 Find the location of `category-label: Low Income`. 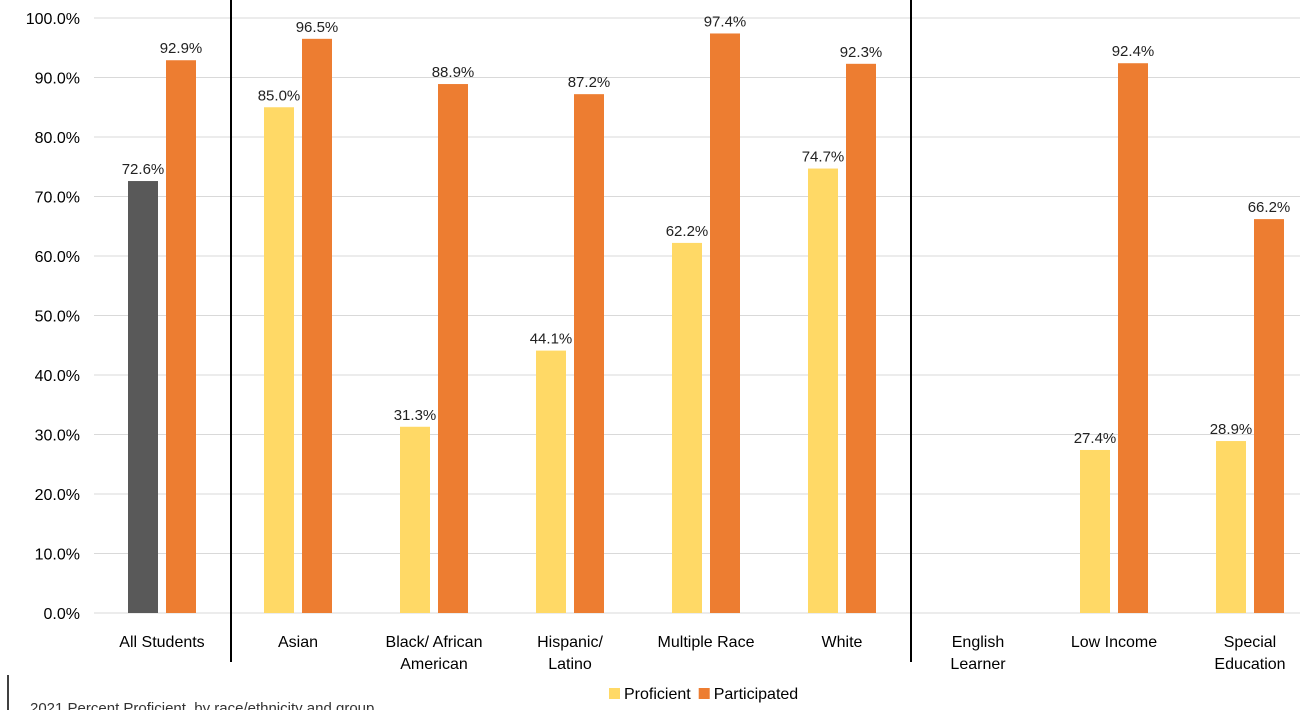

category-label: Low Income is located at coordinates (1114, 642).